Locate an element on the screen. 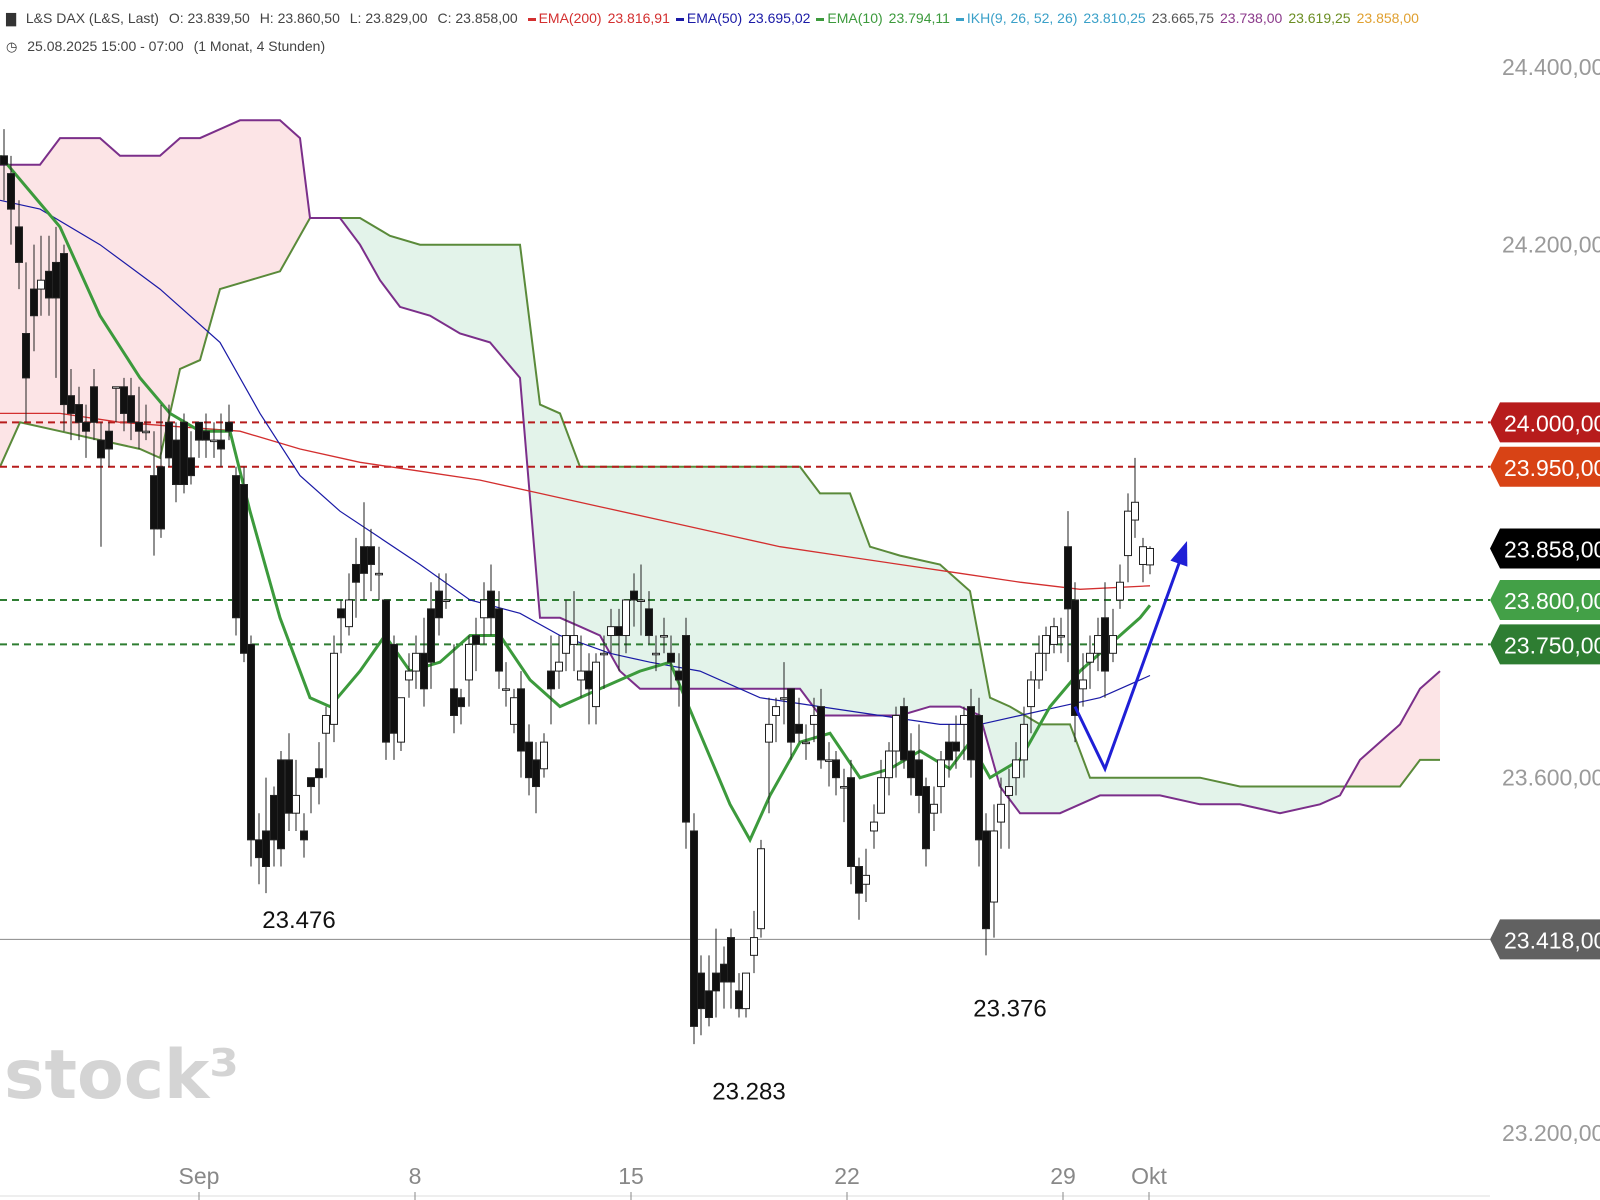 Image resolution: width=1600 pixels, height=1200 pixels. indicator-value: 23.695,02 is located at coordinates (779, 18).